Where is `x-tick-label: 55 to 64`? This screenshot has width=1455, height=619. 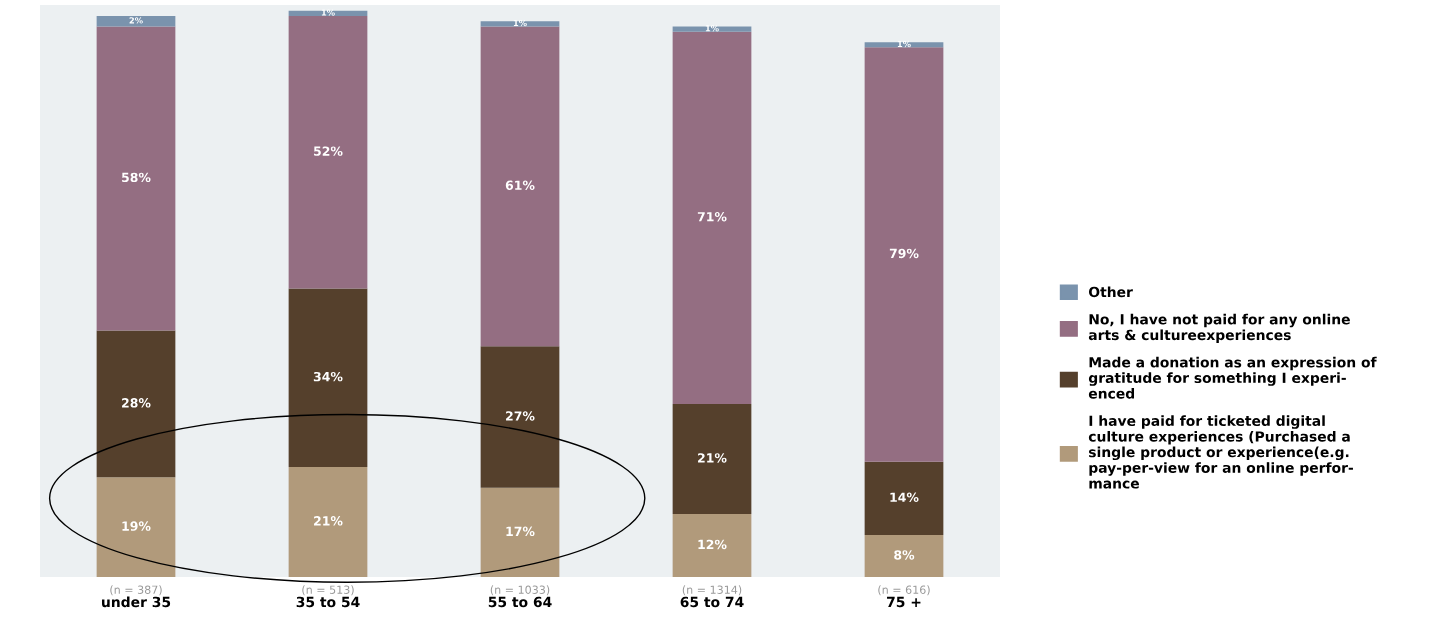 x-tick-label: 55 to 64 is located at coordinates (520, 602).